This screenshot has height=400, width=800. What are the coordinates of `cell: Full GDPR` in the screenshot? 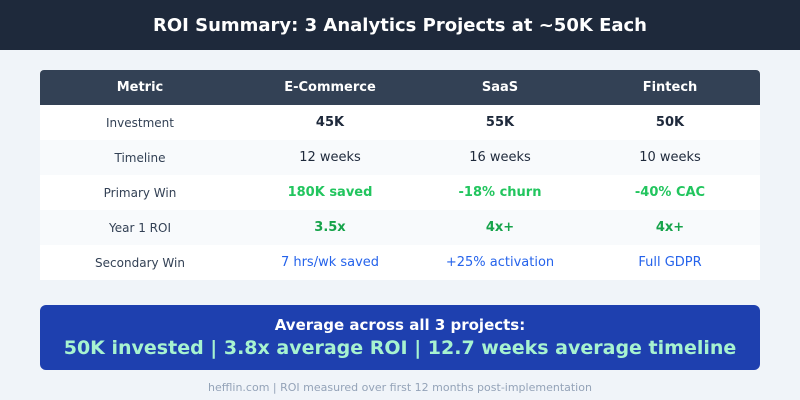 It's located at (670, 262).